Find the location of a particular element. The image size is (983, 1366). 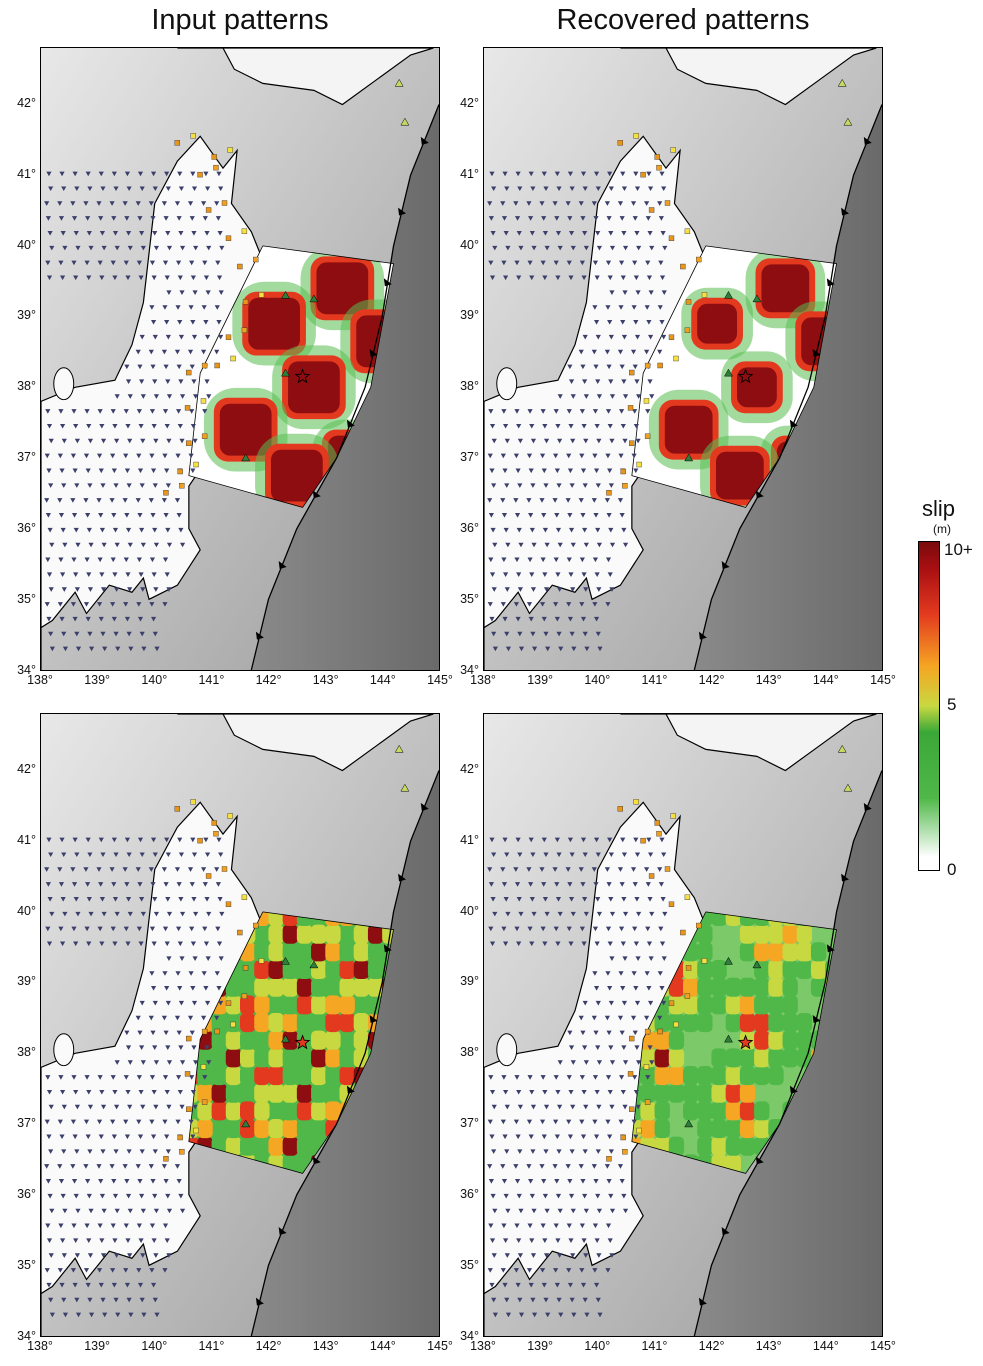

colorbar-label-mid: 5 is located at coordinates (952, 704).